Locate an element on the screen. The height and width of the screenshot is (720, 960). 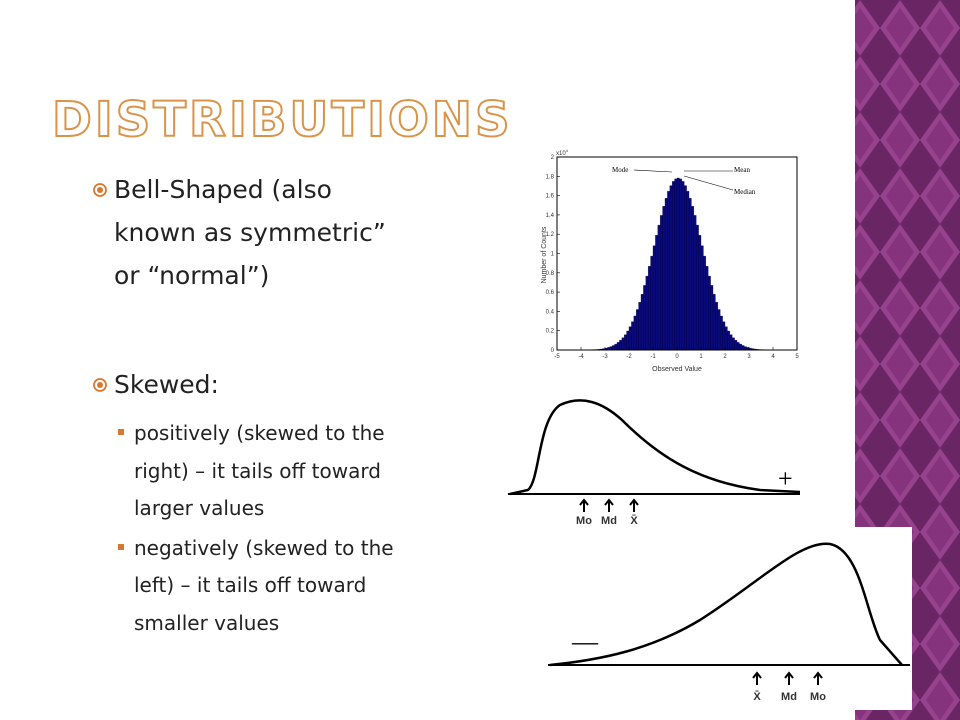
annotation-pointer is located at coordinates (683, 180).